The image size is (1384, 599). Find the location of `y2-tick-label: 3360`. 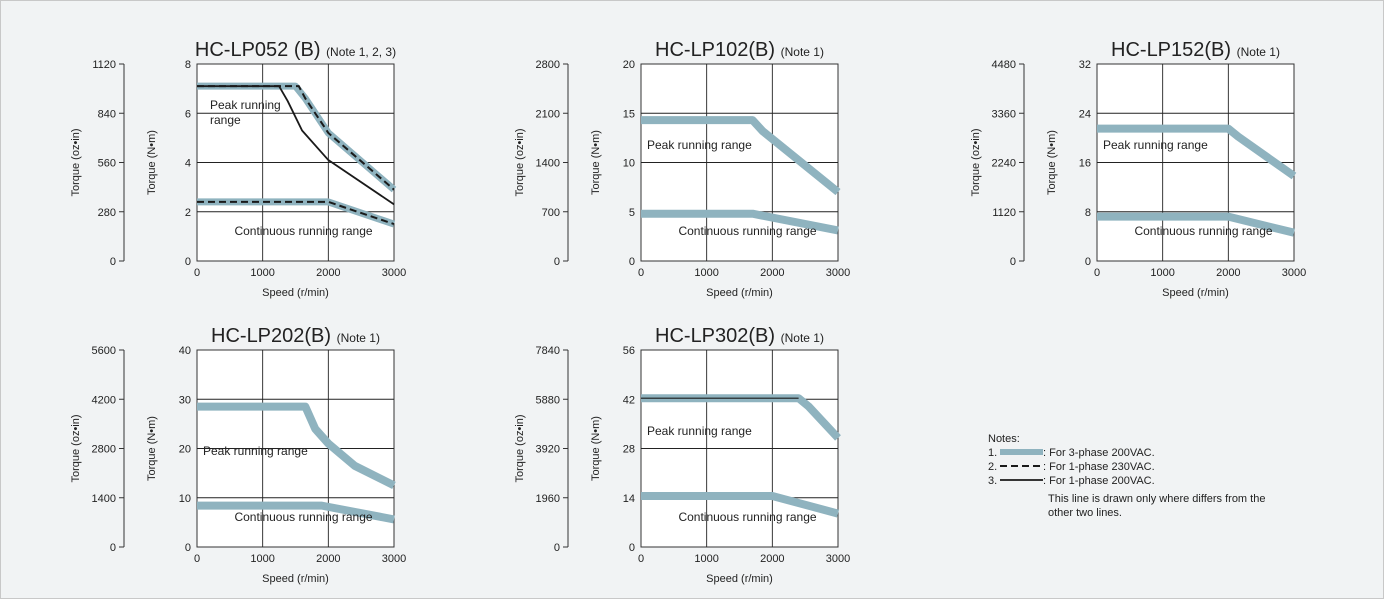

y2-tick-label: 3360 is located at coordinates (1004, 114).